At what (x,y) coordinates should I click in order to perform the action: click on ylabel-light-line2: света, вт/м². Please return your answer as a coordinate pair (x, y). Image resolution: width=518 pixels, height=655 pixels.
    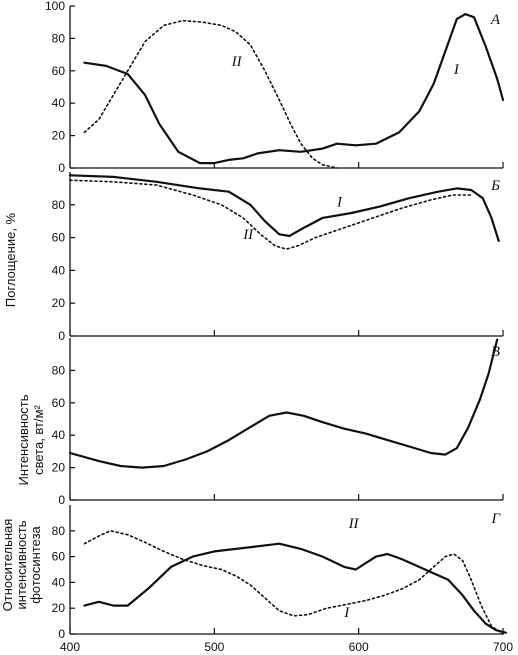
    Looking at the image, I should click on (38, 439).